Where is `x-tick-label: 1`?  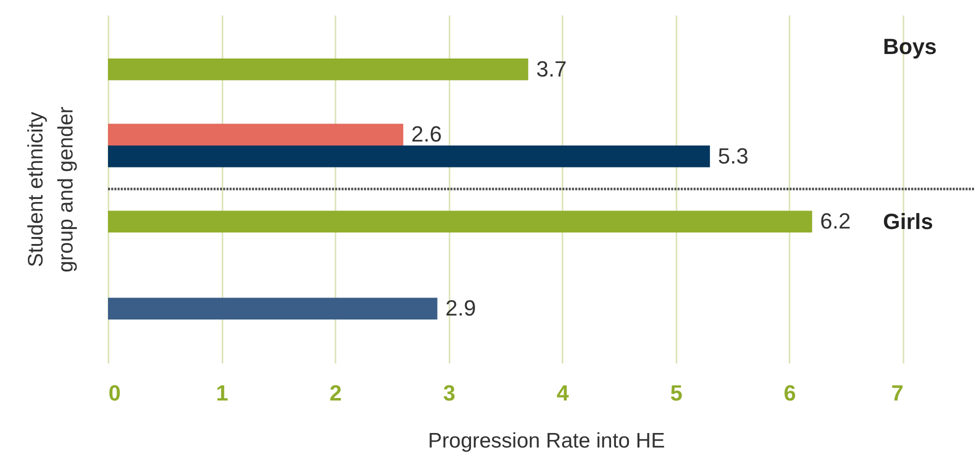
x-tick-label: 1 is located at coordinates (222, 393).